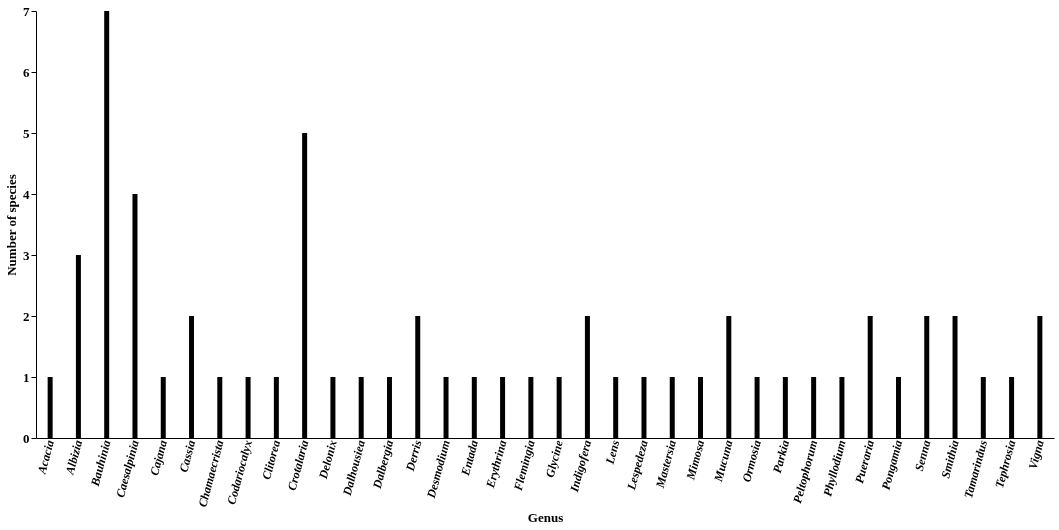 This screenshot has height=530, width=1059. What do you see at coordinates (26, 438) in the screenshot?
I see `y-tick-label: 0` at bounding box center [26, 438].